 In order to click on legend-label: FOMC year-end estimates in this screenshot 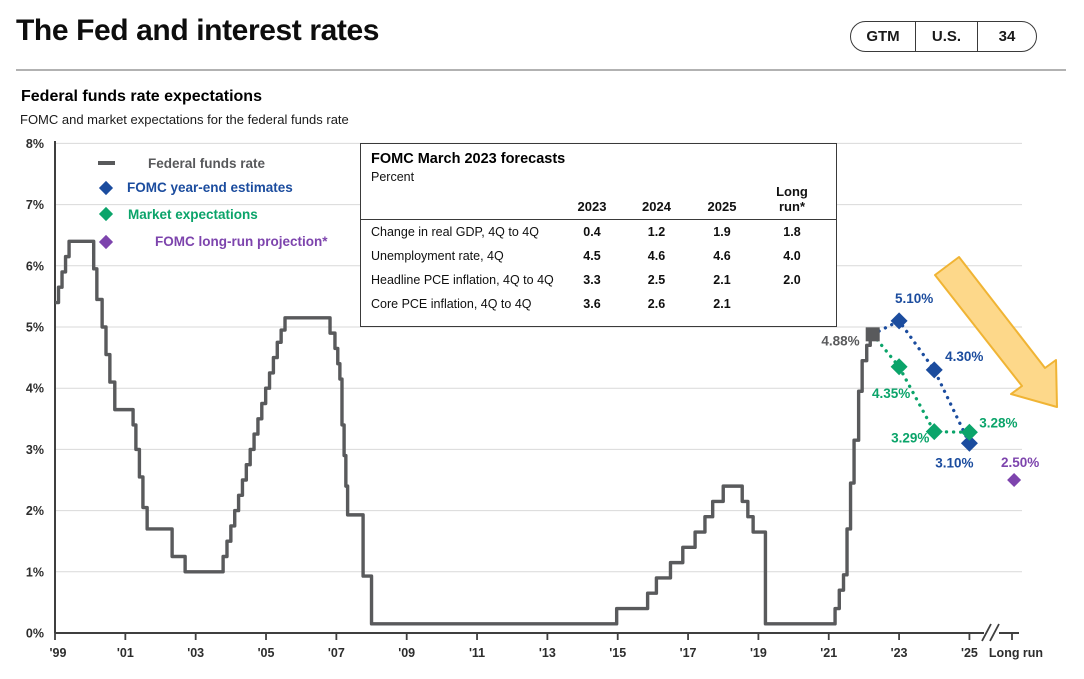, I will do `click(210, 187)`.